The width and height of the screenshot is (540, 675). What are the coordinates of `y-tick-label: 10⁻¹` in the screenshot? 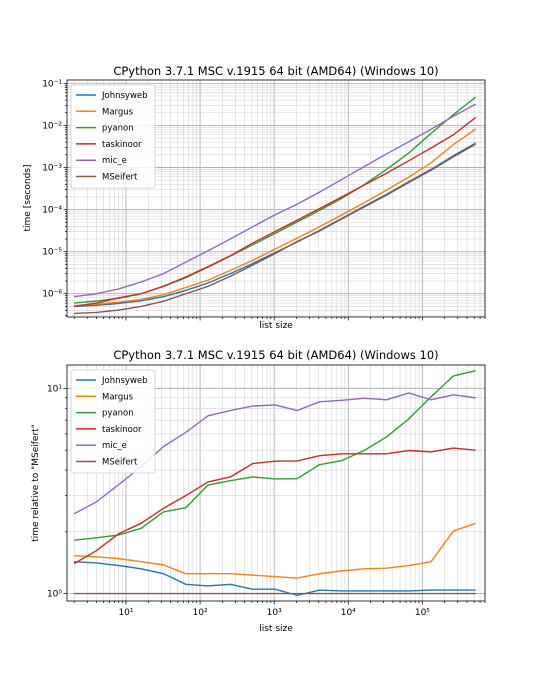 It's located at (52, 84).